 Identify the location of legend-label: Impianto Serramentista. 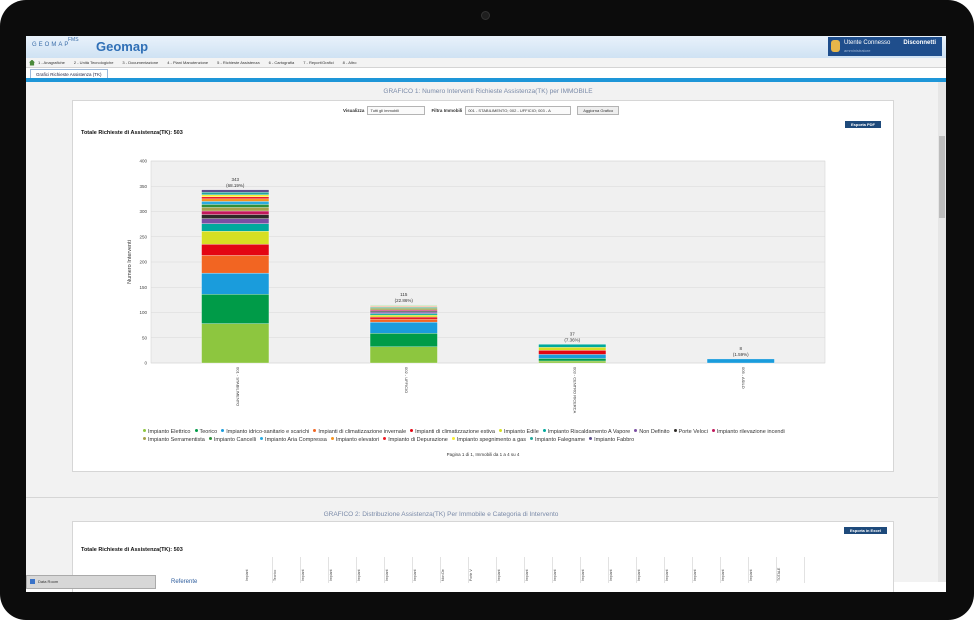
(176, 439).